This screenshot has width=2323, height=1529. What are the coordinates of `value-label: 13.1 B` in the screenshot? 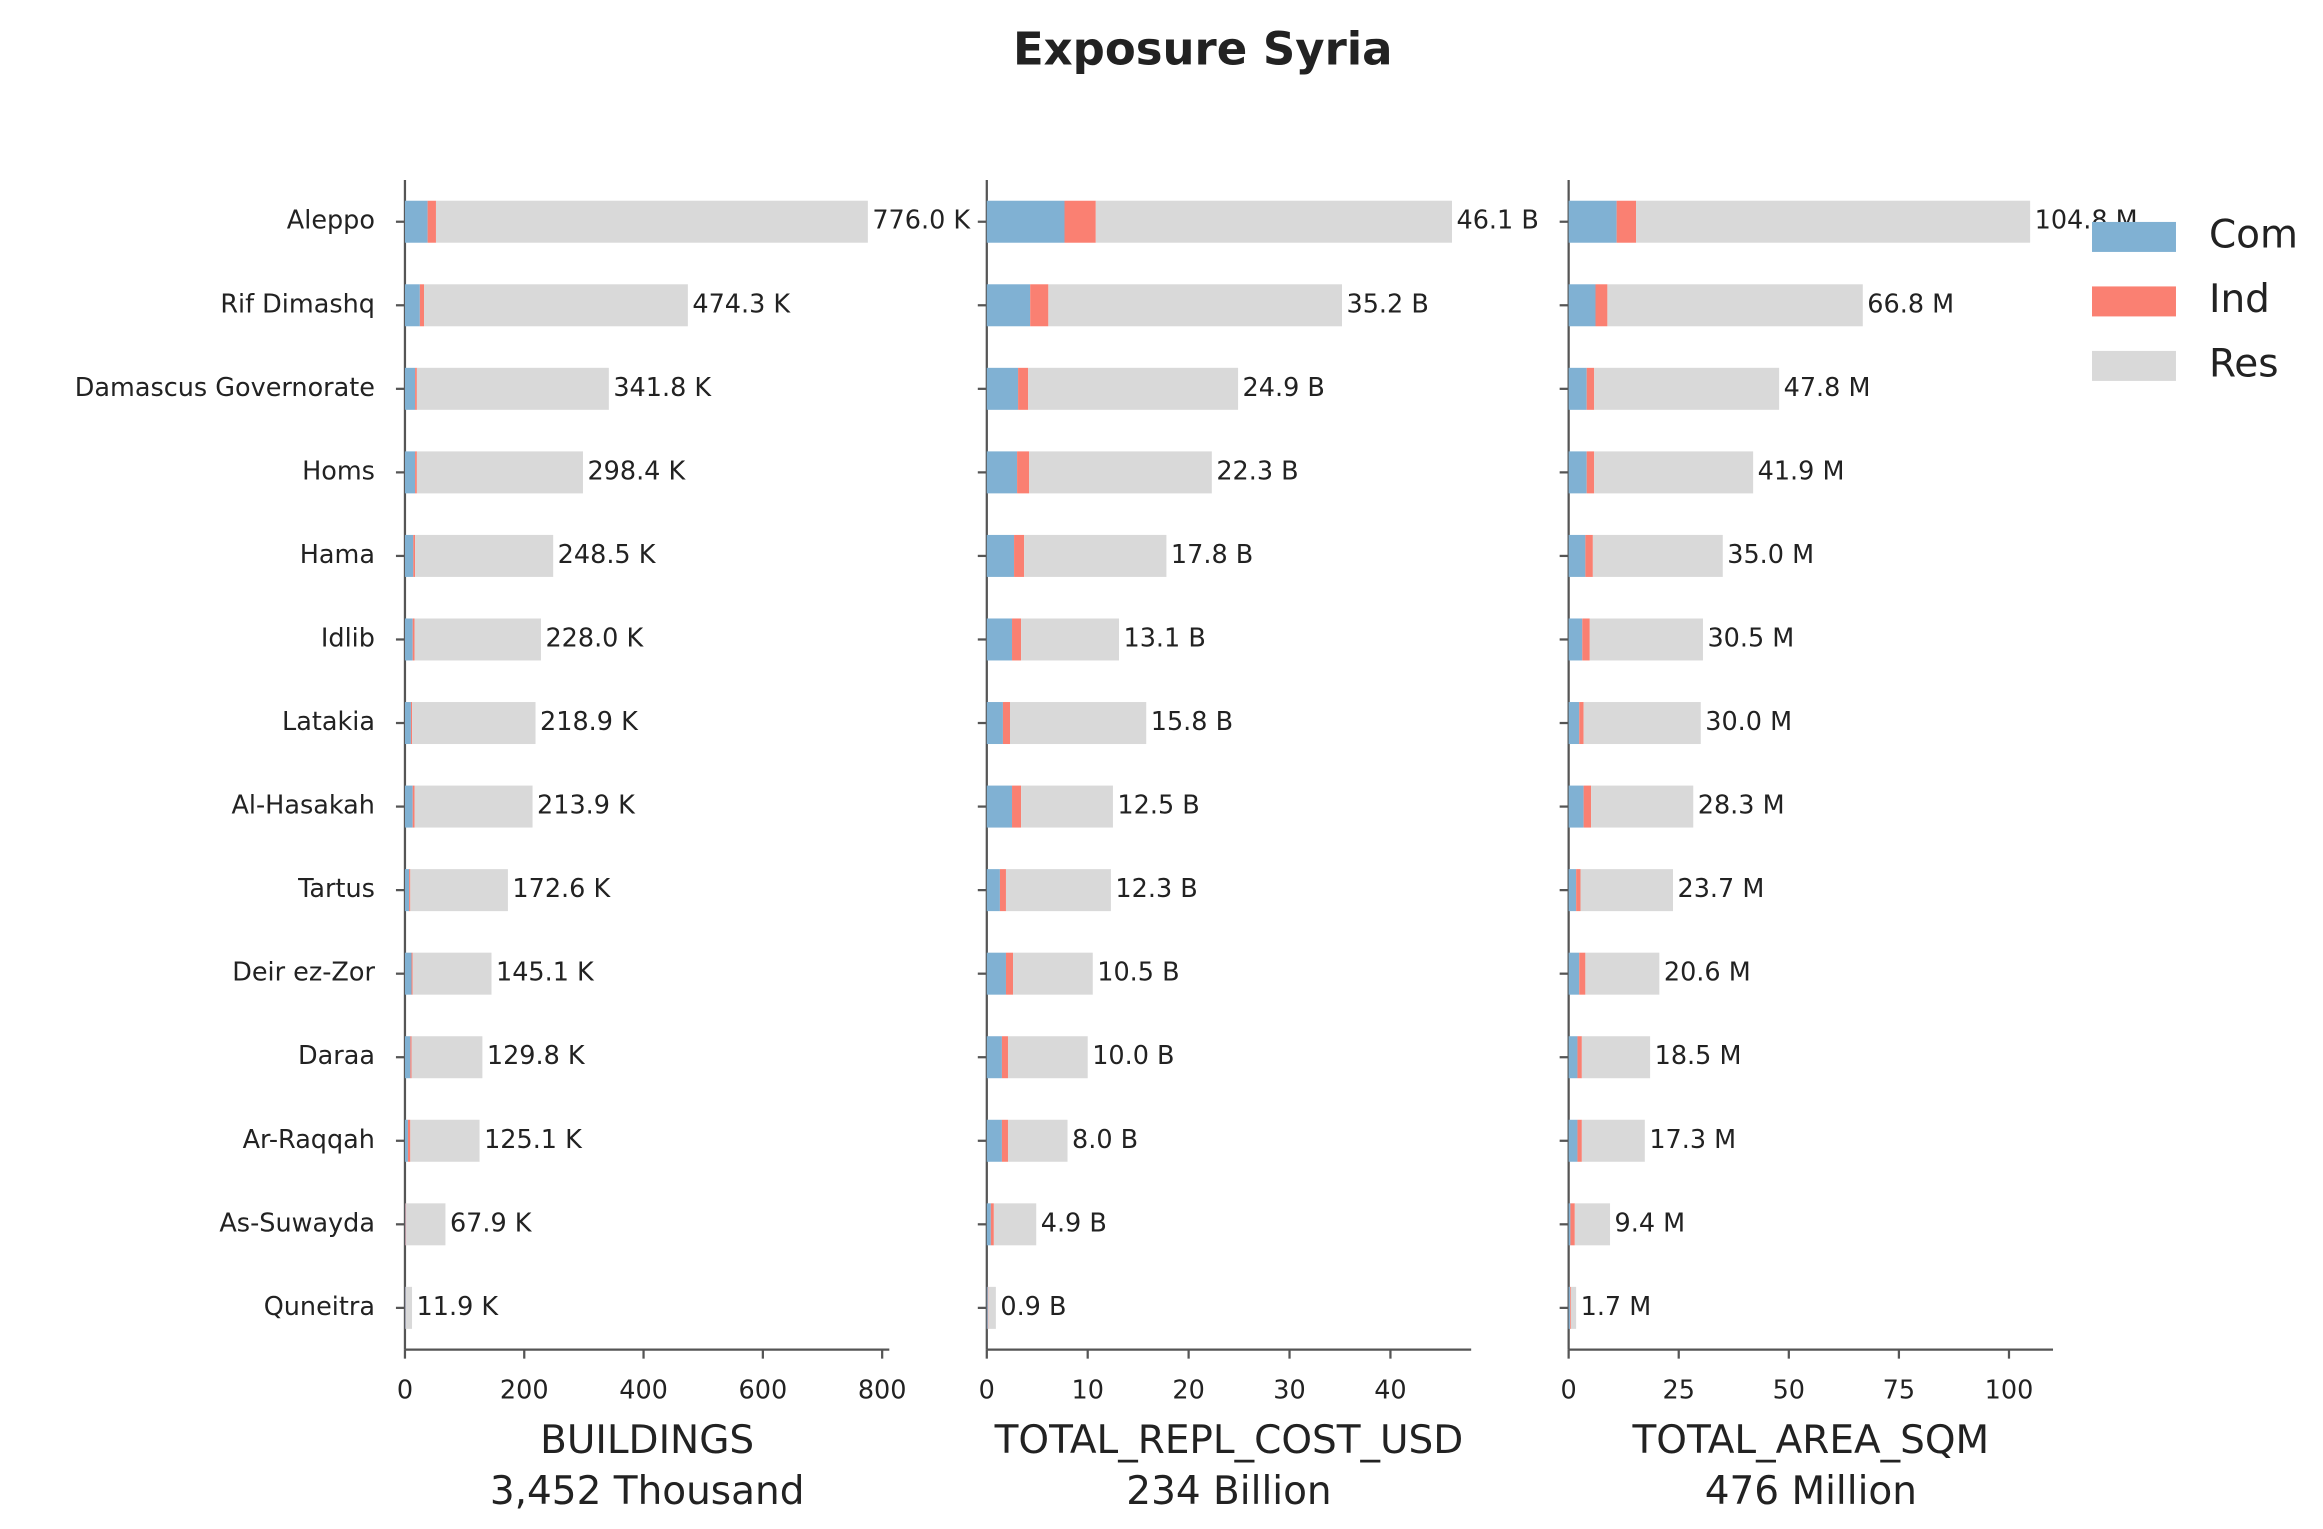 It's located at (1164, 638).